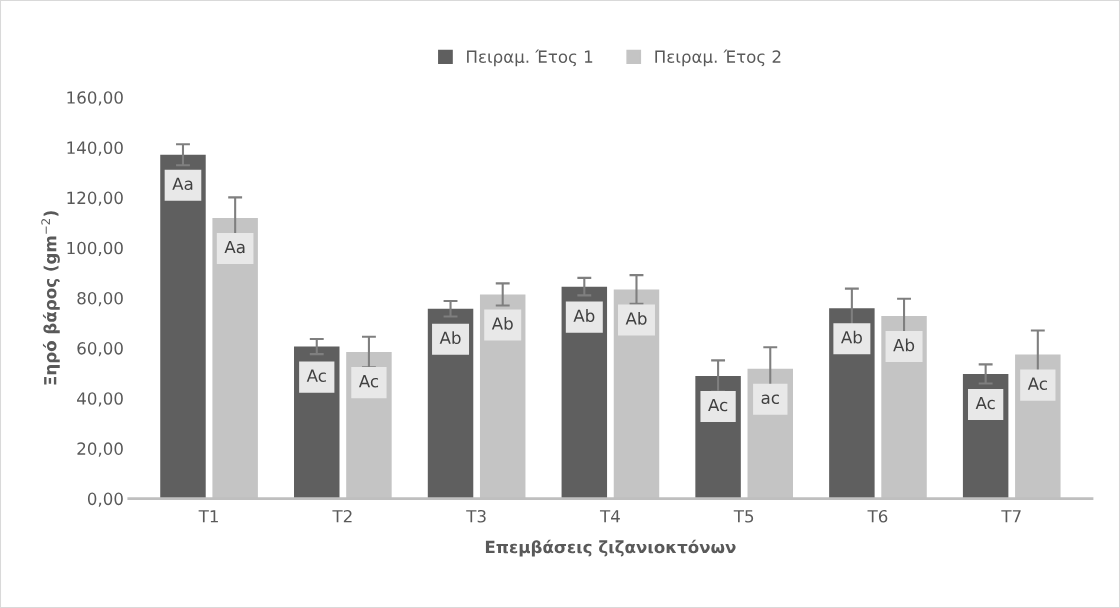 This screenshot has width=1120, height=608. Describe the element at coordinates (95, 198) in the screenshot. I see `y-tick-label: 120,00` at that location.